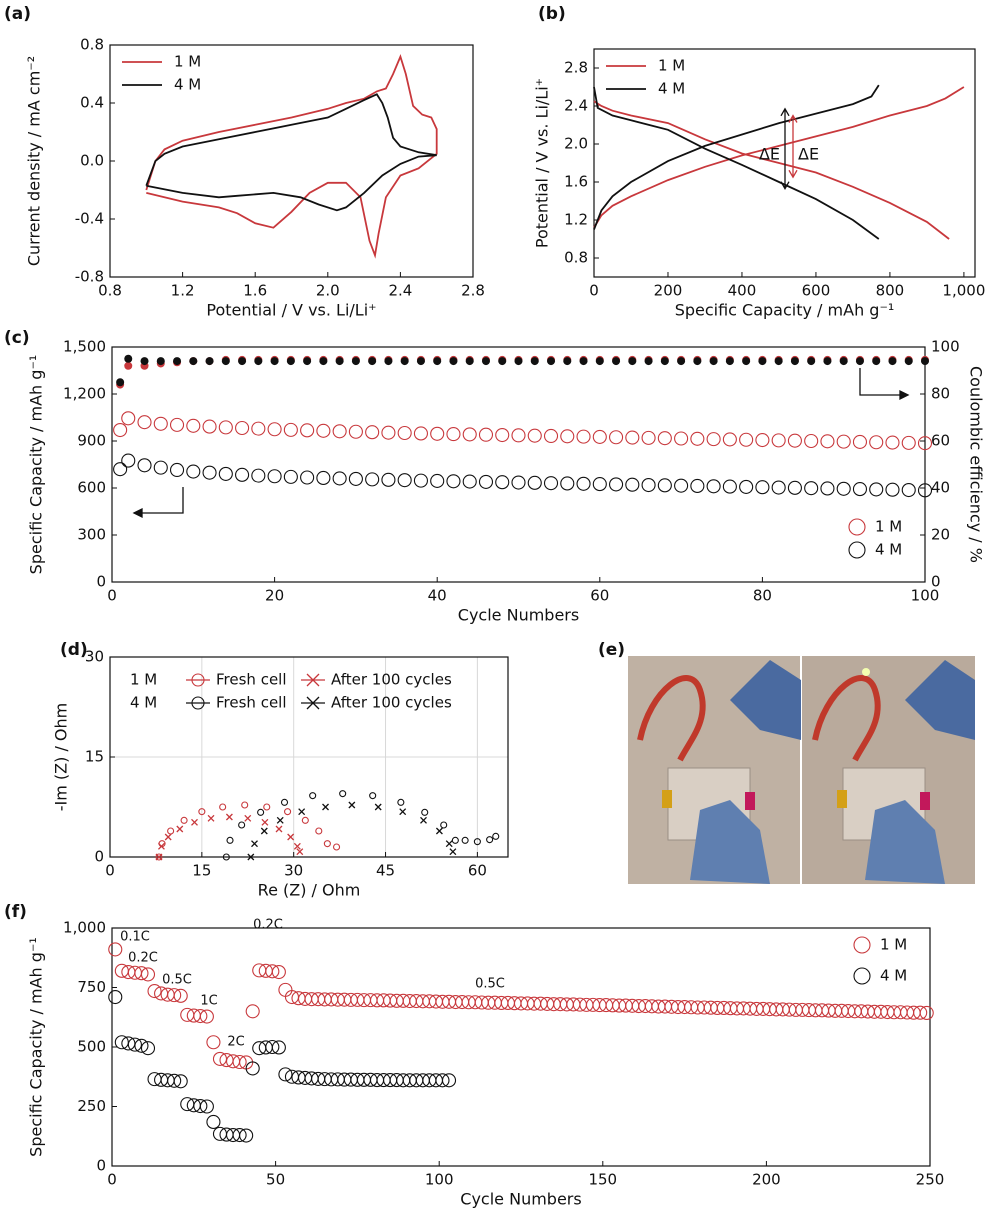  What do you see at coordinates (940, 535) in the screenshot?
I see `y2-tick-label: 20` at bounding box center [940, 535].